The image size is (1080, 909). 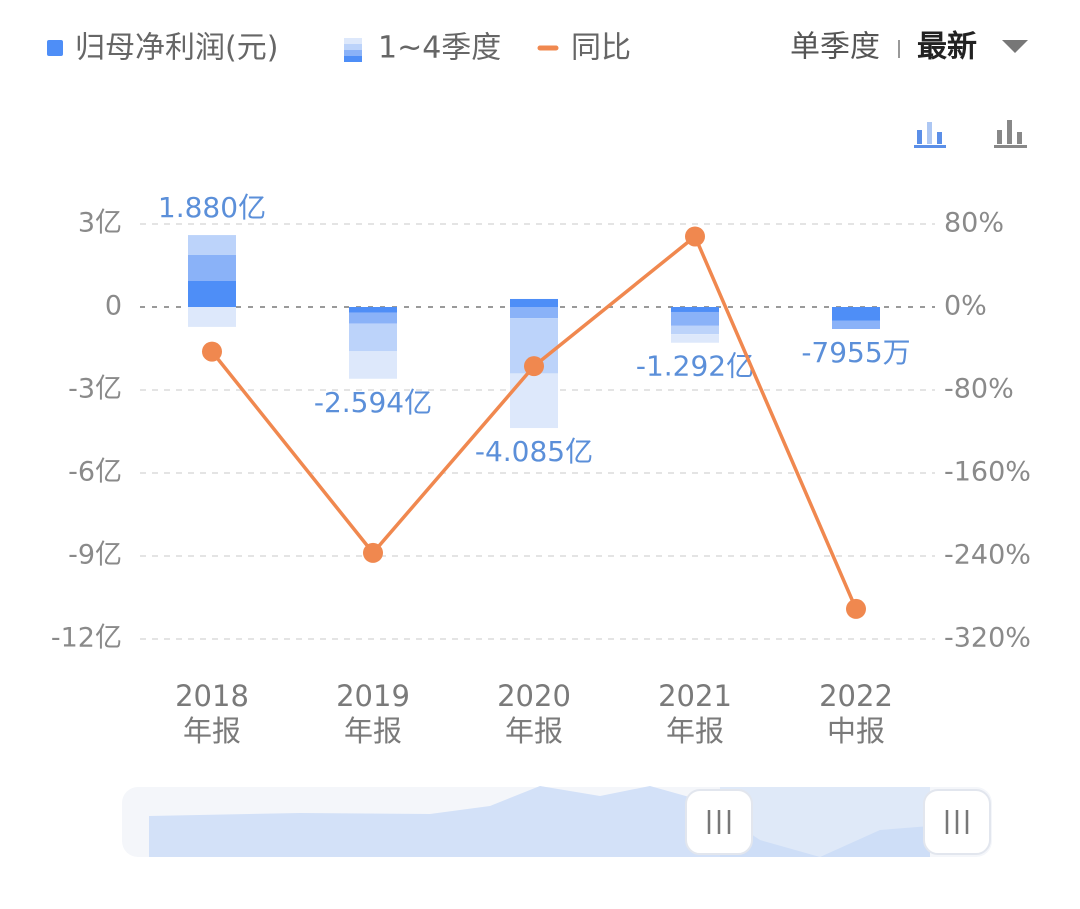 I want to click on bar-icon, so click(x=1010, y=134).